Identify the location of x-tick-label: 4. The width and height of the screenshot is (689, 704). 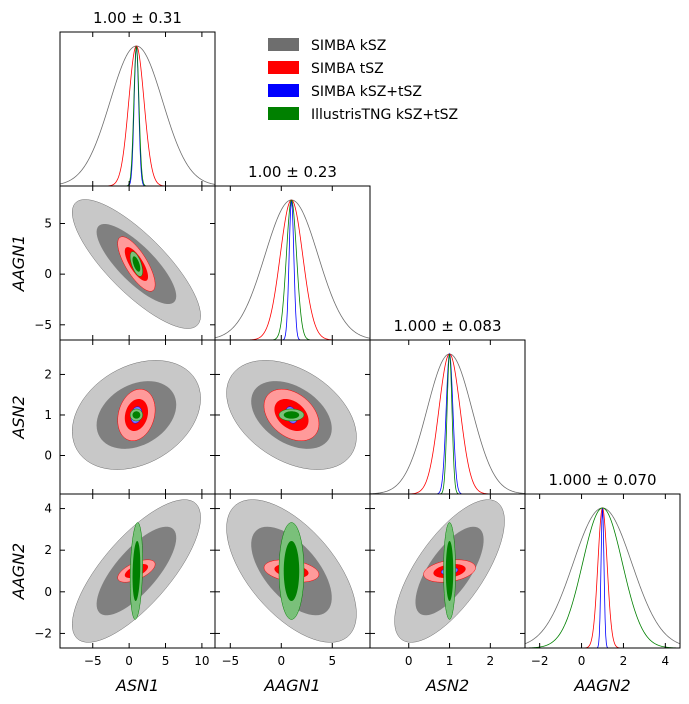
(666, 661).